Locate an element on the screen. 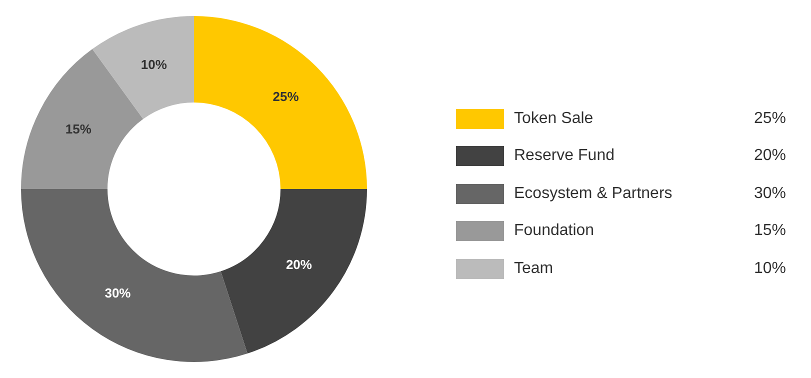 The image size is (811, 378). data-label: 20% is located at coordinates (299, 264).